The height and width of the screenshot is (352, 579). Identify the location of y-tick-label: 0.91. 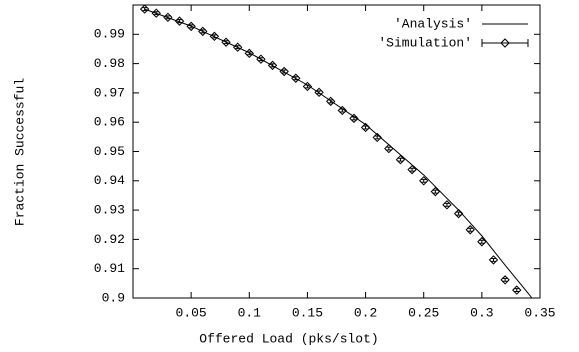
(109, 268).